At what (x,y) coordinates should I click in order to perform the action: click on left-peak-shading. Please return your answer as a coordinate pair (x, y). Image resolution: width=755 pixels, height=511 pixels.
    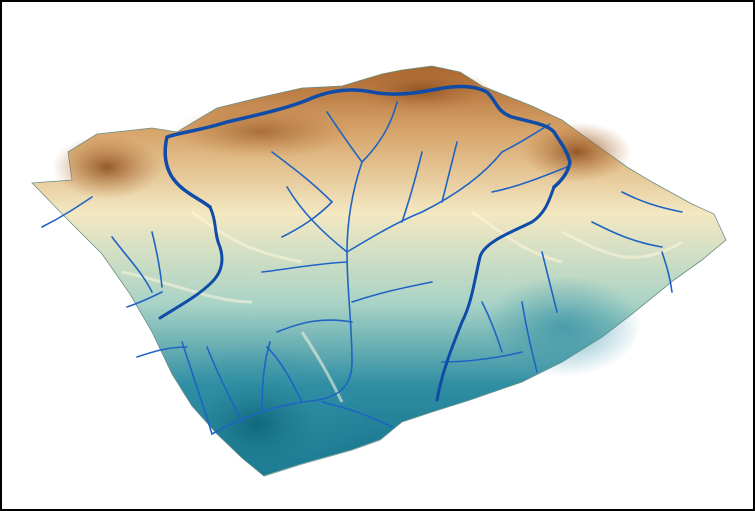
    Looking at the image, I should click on (107, 167).